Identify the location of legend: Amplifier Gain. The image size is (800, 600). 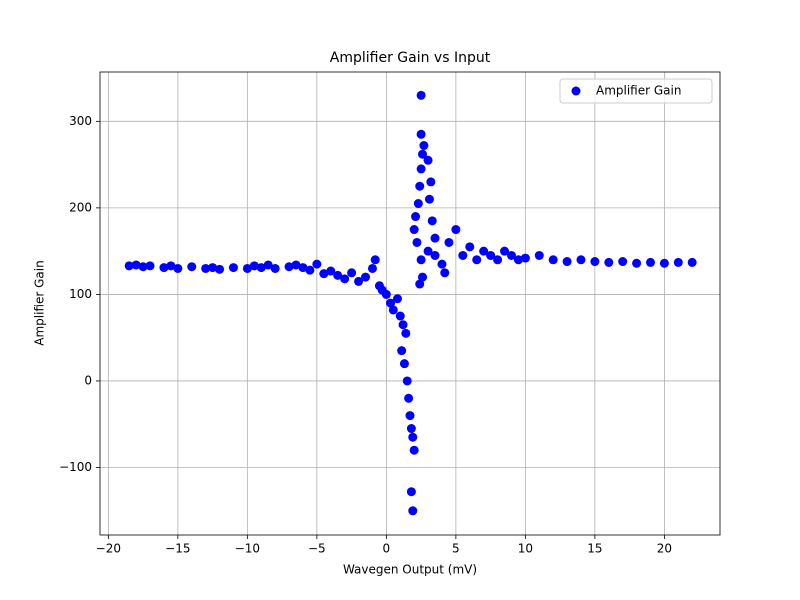
(636, 91).